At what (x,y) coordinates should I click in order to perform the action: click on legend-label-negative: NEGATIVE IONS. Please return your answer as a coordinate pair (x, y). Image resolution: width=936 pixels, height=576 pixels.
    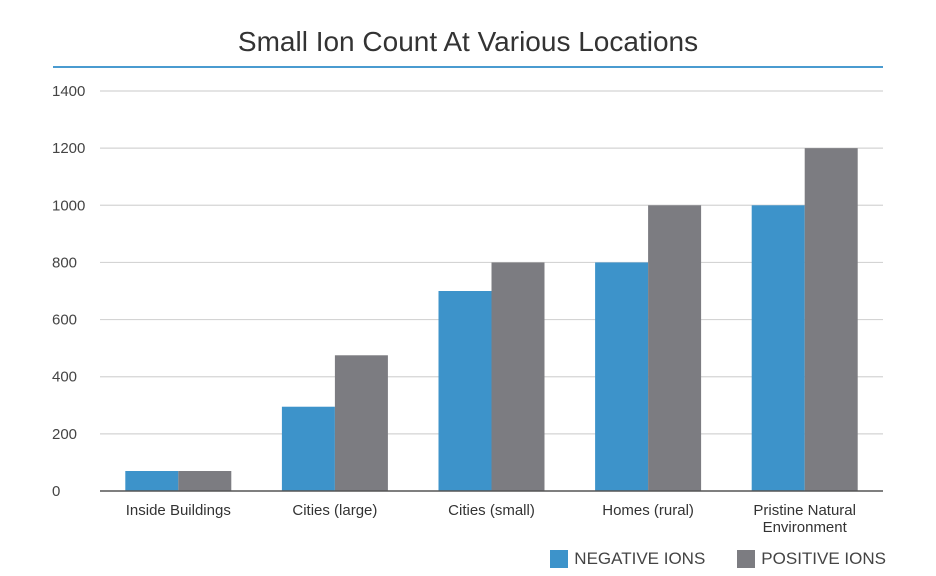
    Looking at the image, I should click on (640, 558).